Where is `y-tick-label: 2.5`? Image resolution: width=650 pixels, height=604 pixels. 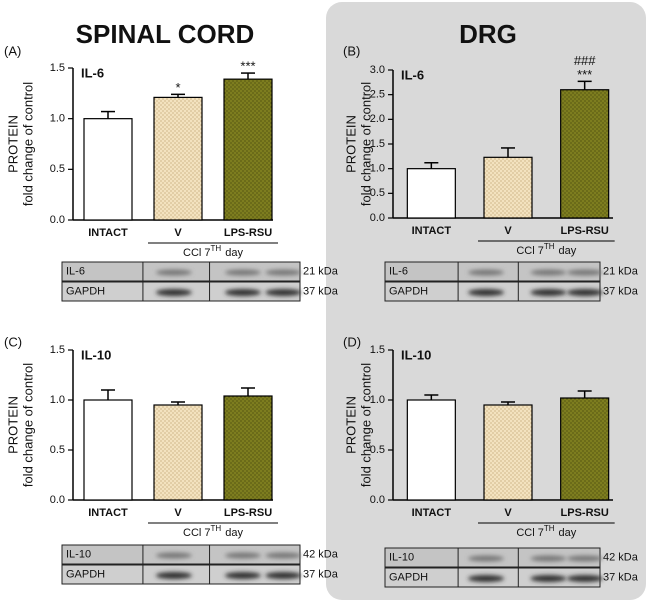
y-tick-label: 2.5 is located at coordinates (377, 95).